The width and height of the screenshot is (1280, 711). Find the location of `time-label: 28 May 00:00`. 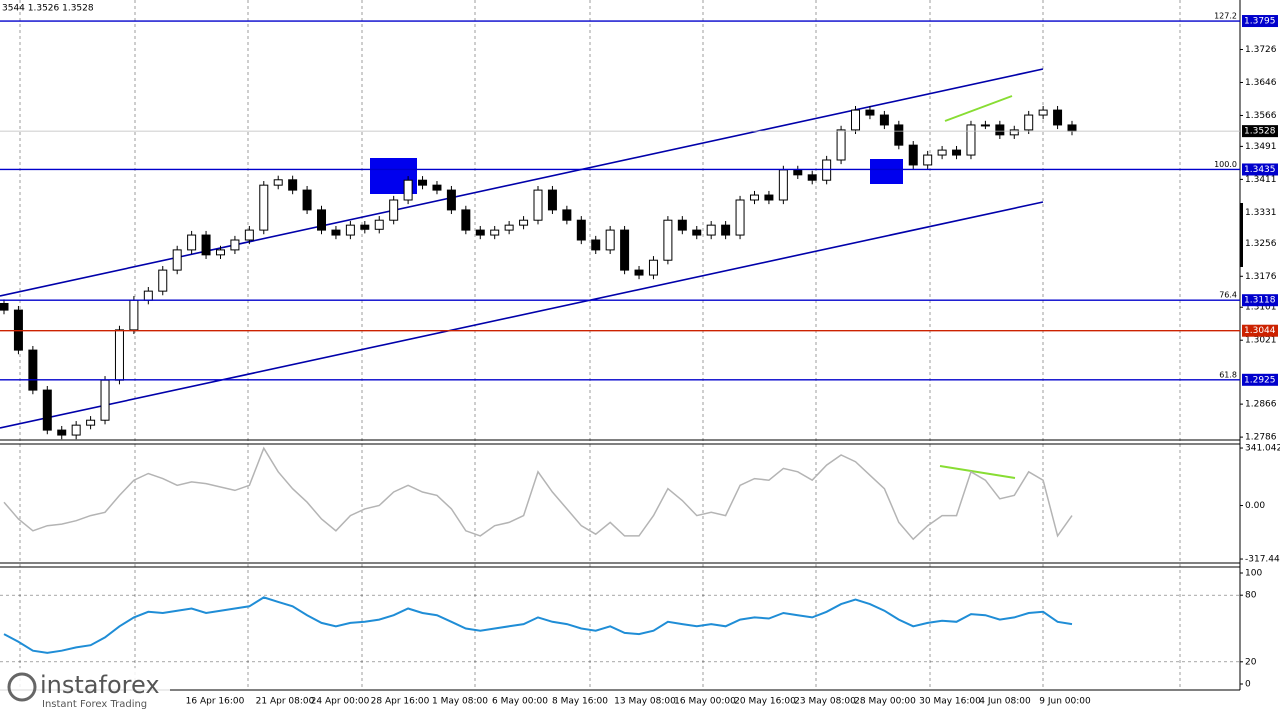

time-label: 28 May 00:00 is located at coordinates (885, 702).